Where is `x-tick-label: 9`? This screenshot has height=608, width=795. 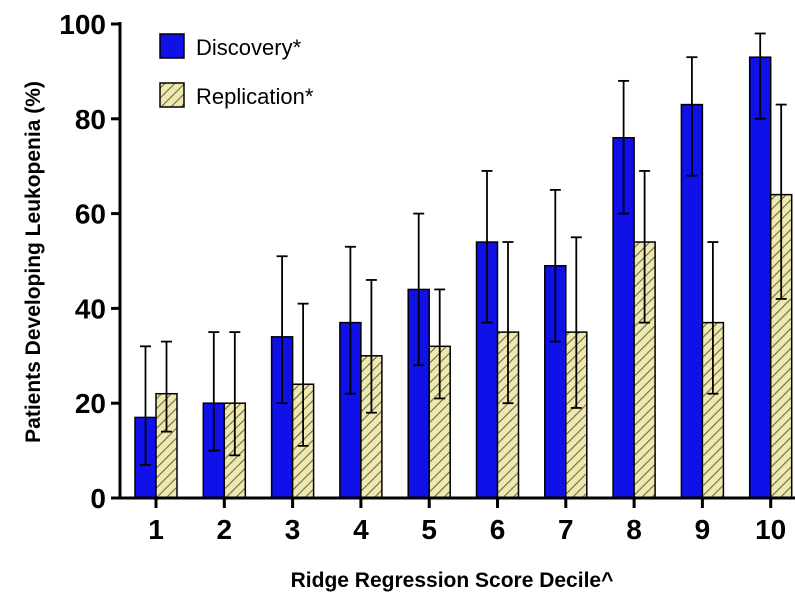 x-tick-label: 9 is located at coordinates (703, 529).